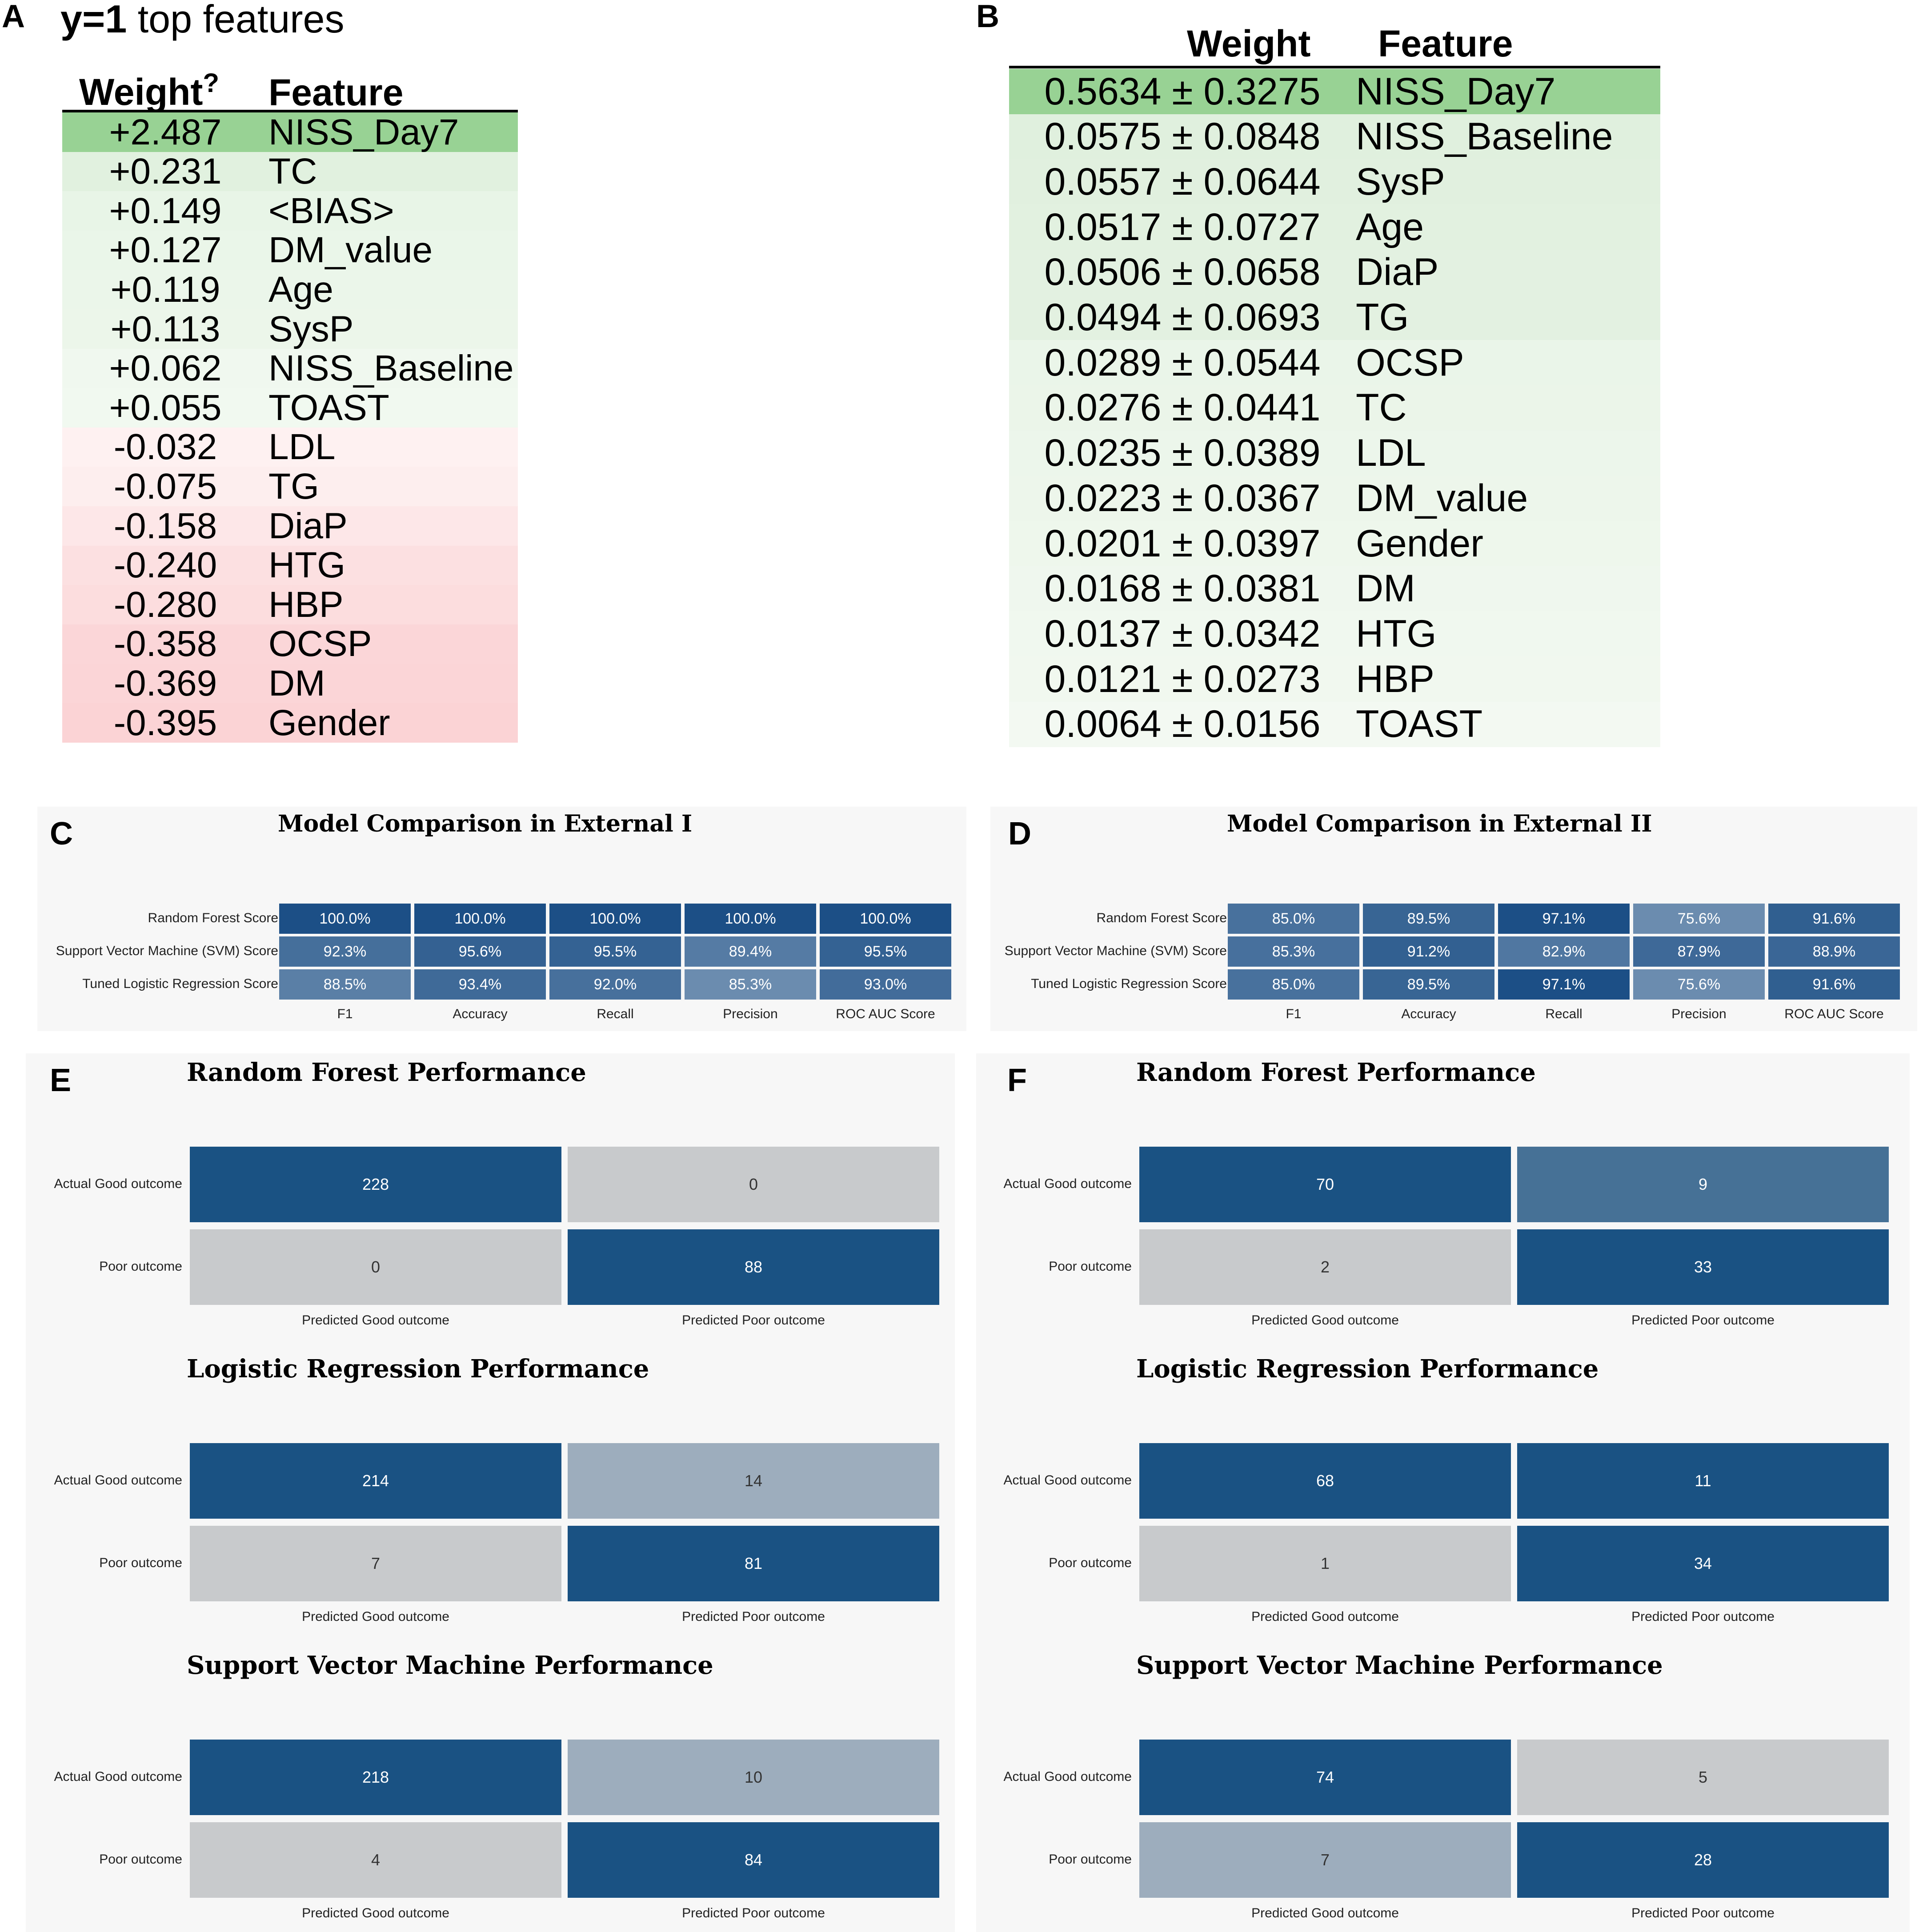 The width and height of the screenshot is (1919, 1932). Describe the element at coordinates (1834, 1014) in the screenshot. I see `heatmap-col-label: ROC AUC Score` at that location.